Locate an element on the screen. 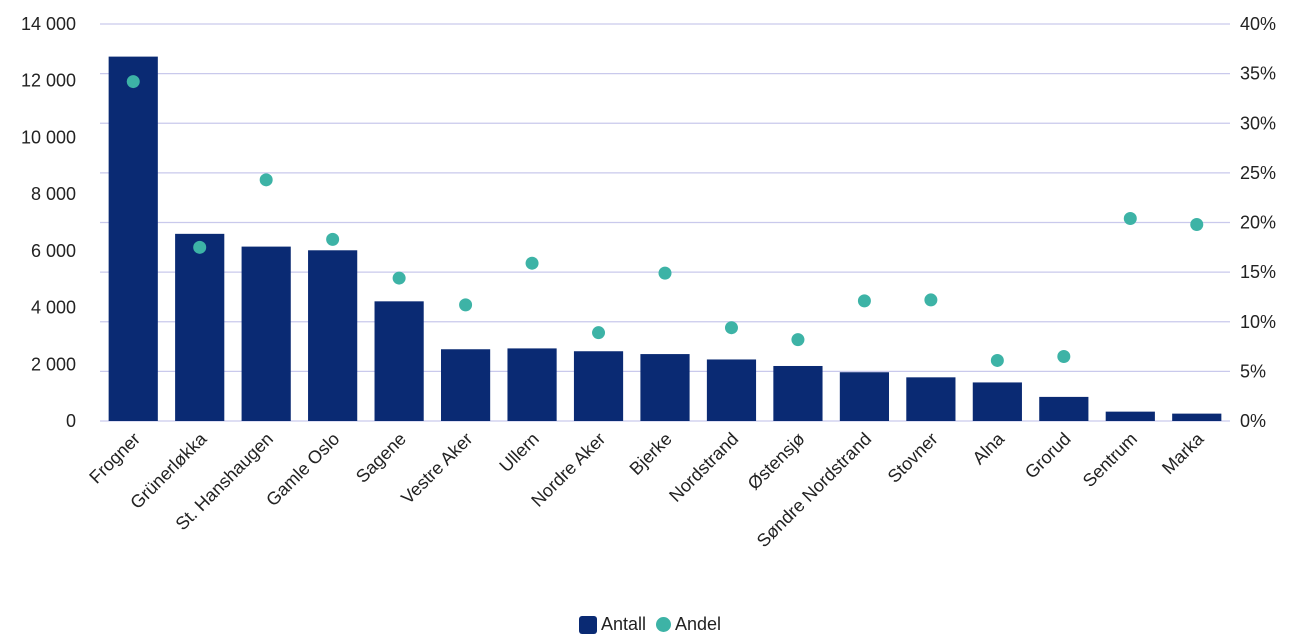 The image size is (1300, 638). legend-item-antall: Antall is located at coordinates (612, 624).